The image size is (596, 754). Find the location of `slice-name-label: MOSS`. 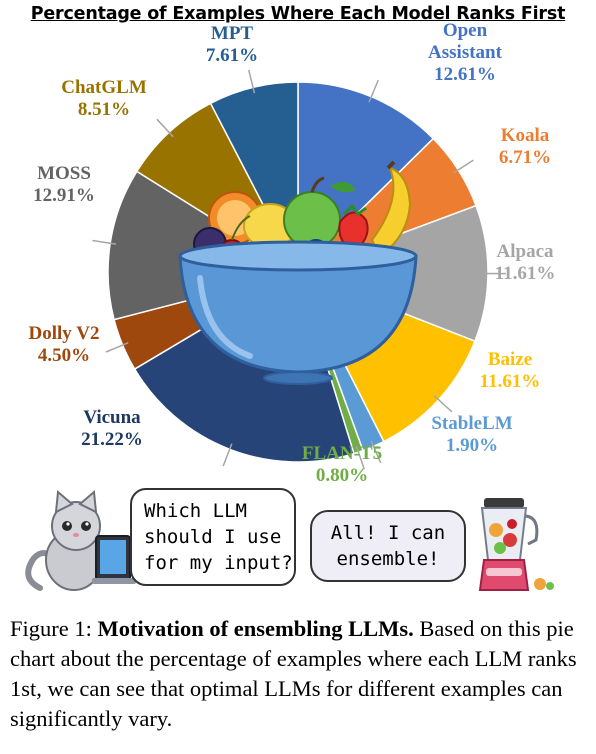

slice-name-label: MOSS is located at coordinates (64, 173).